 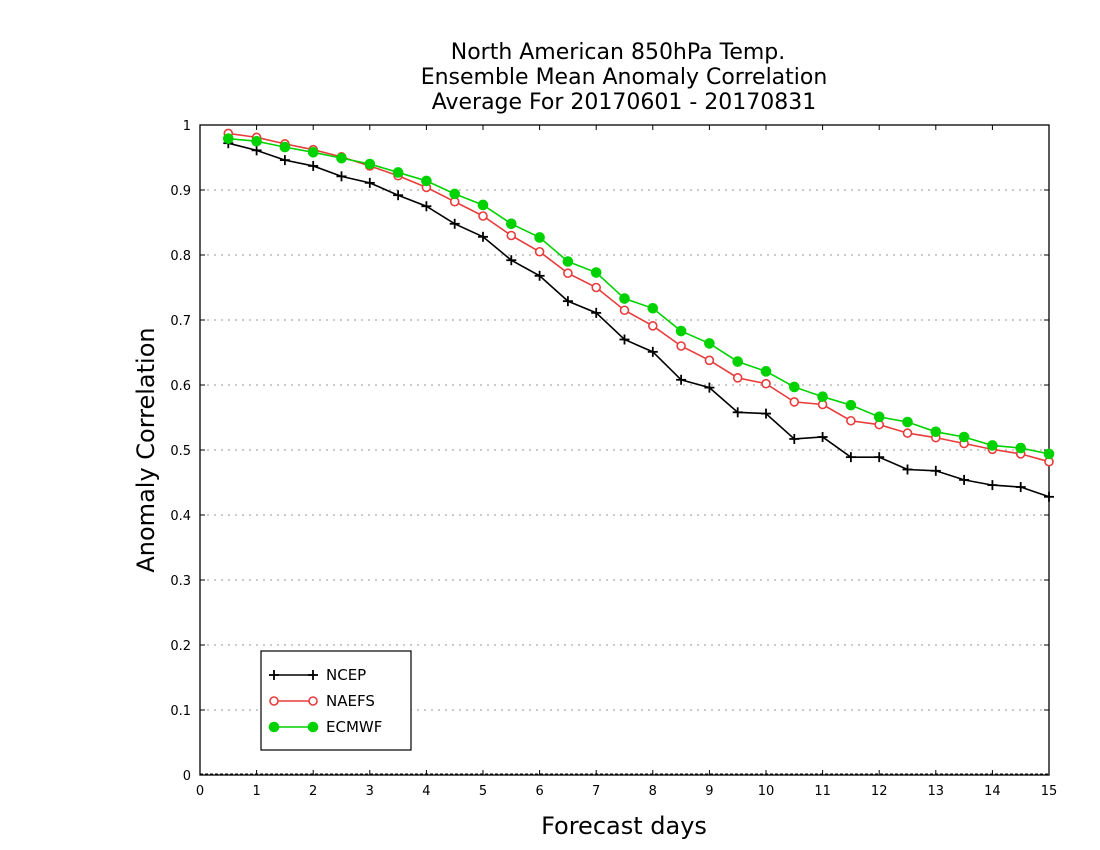 I want to click on x-tick-label: 11, so click(x=822, y=791).